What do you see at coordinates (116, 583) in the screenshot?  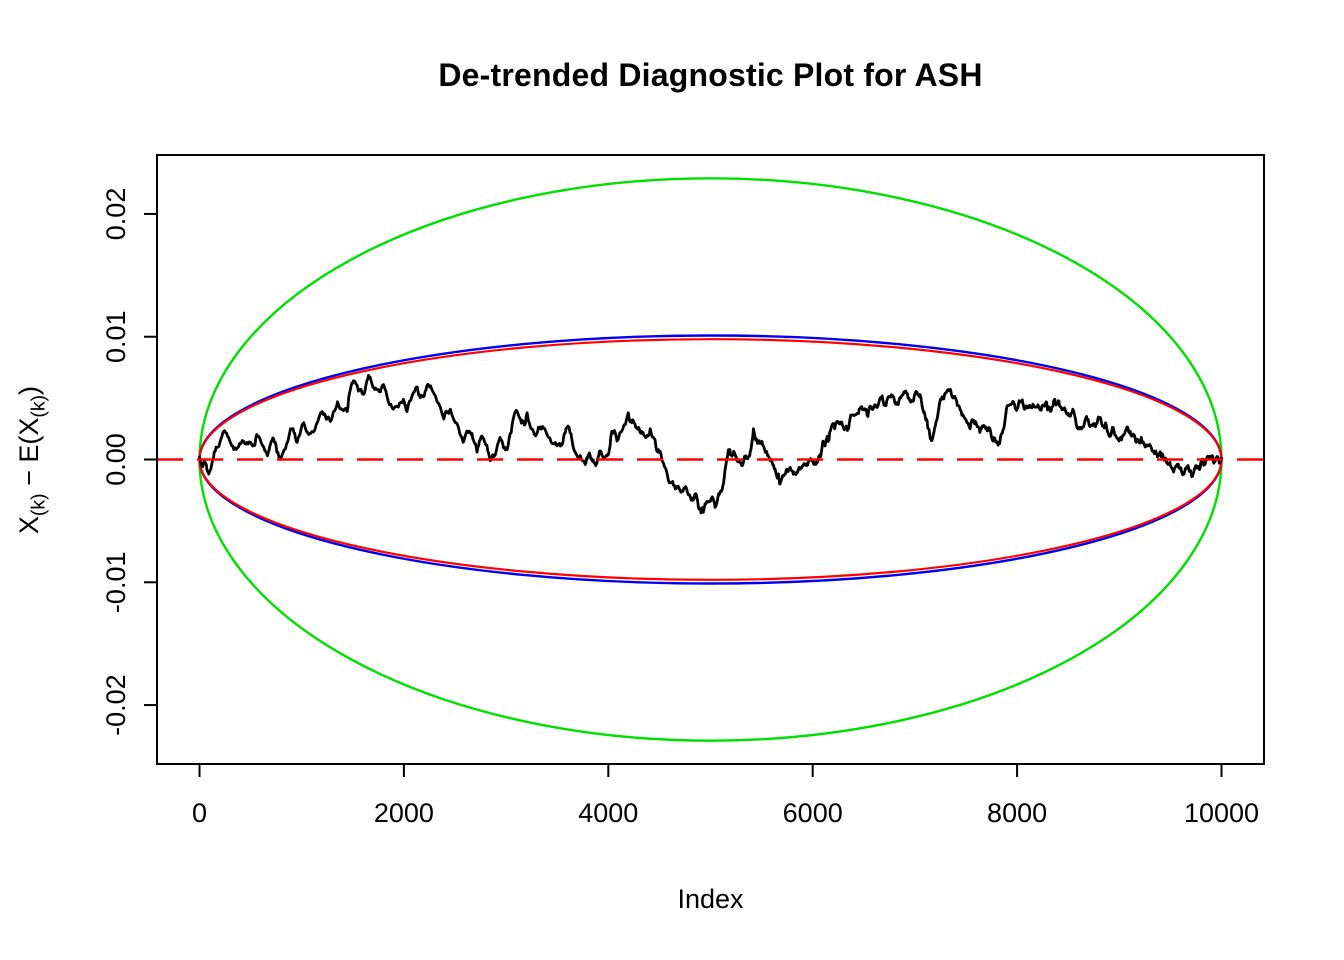 I see `y-tick-label: -0.01` at bounding box center [116, 583].